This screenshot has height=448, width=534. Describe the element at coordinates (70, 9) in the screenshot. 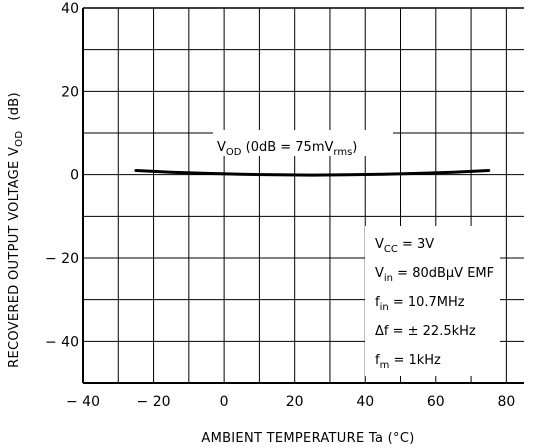

I see `y-tick-label: 40` at that location.